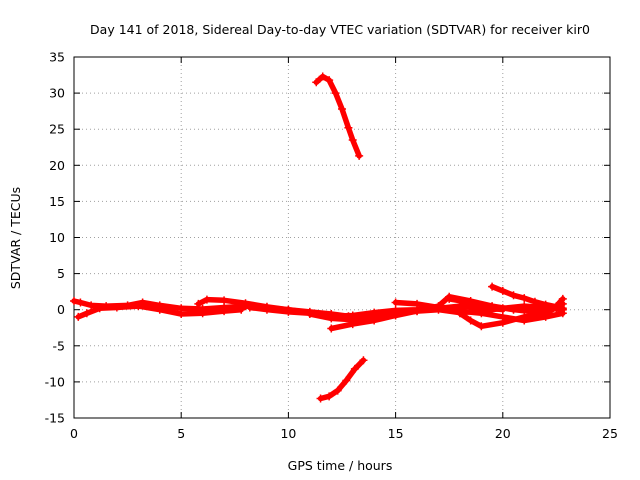 This screenshot has height=480, width=640. What do you see at coordinates (57, 165) in the screenshot?
I see `y-tick-label: 20` at bounding box center [57, 165].